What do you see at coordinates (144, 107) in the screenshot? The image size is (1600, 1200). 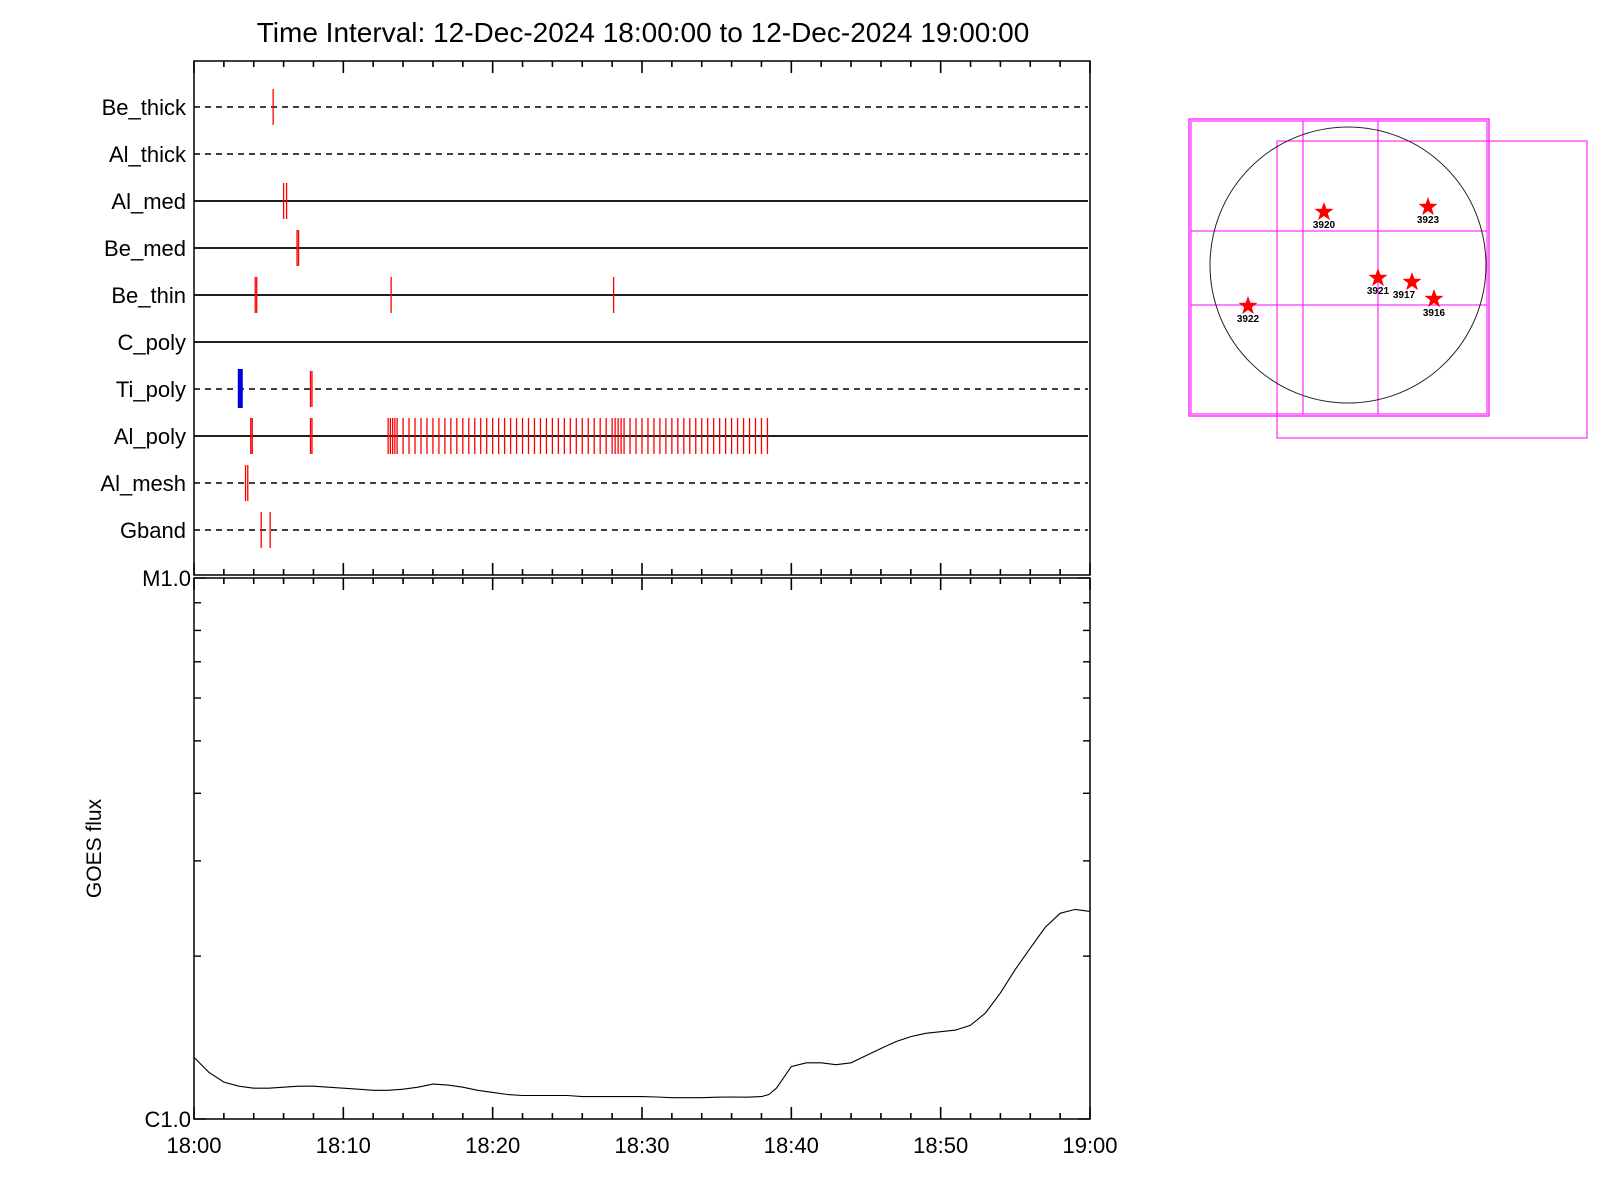 I see `filter-label: Be_thick` at bounding box center [144, 107].